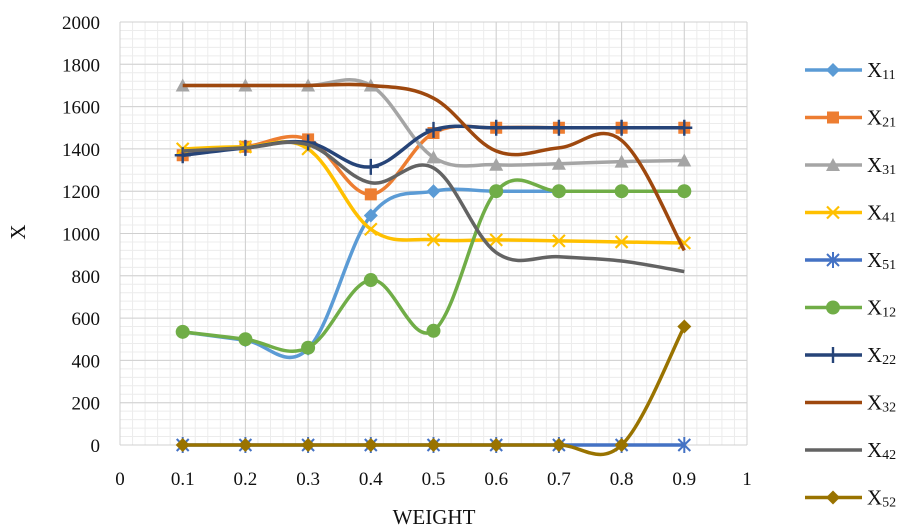 Image resolution: width=904 pixels, height=531 pixels. Describe the element at coordinates (246, 479) in the screenshot. I see `x-tick-label: 0.2` at that location.